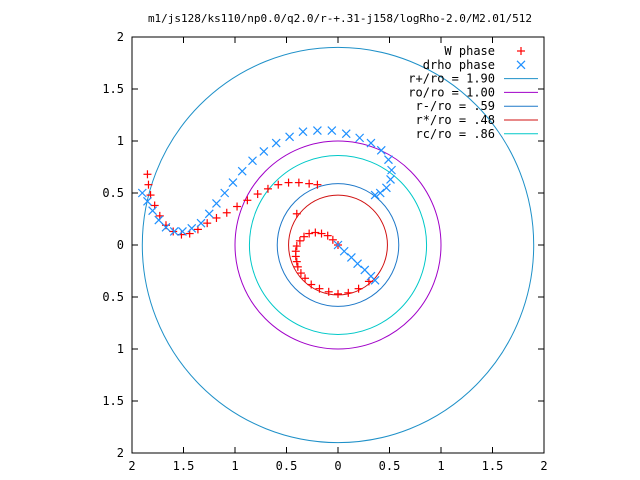  Describe the element at coordinates (390, 466) in the screenshot. I see `x-tick-label-5: 0.5` at that location.